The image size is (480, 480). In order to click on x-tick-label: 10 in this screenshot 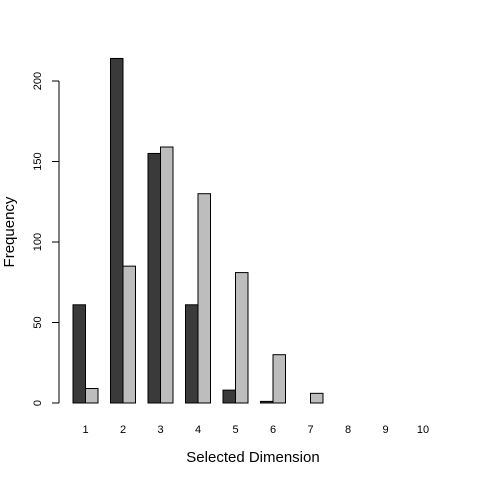, I will do `click(423, 430)`.